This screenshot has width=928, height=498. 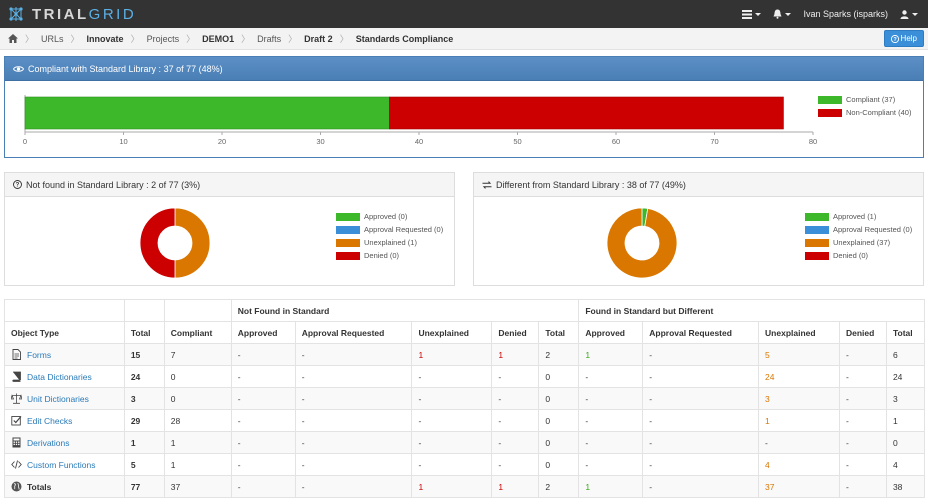 I want to click on compliance-legend: Compliant (37) Non-Compliant (40), so click(x=864, y=106).